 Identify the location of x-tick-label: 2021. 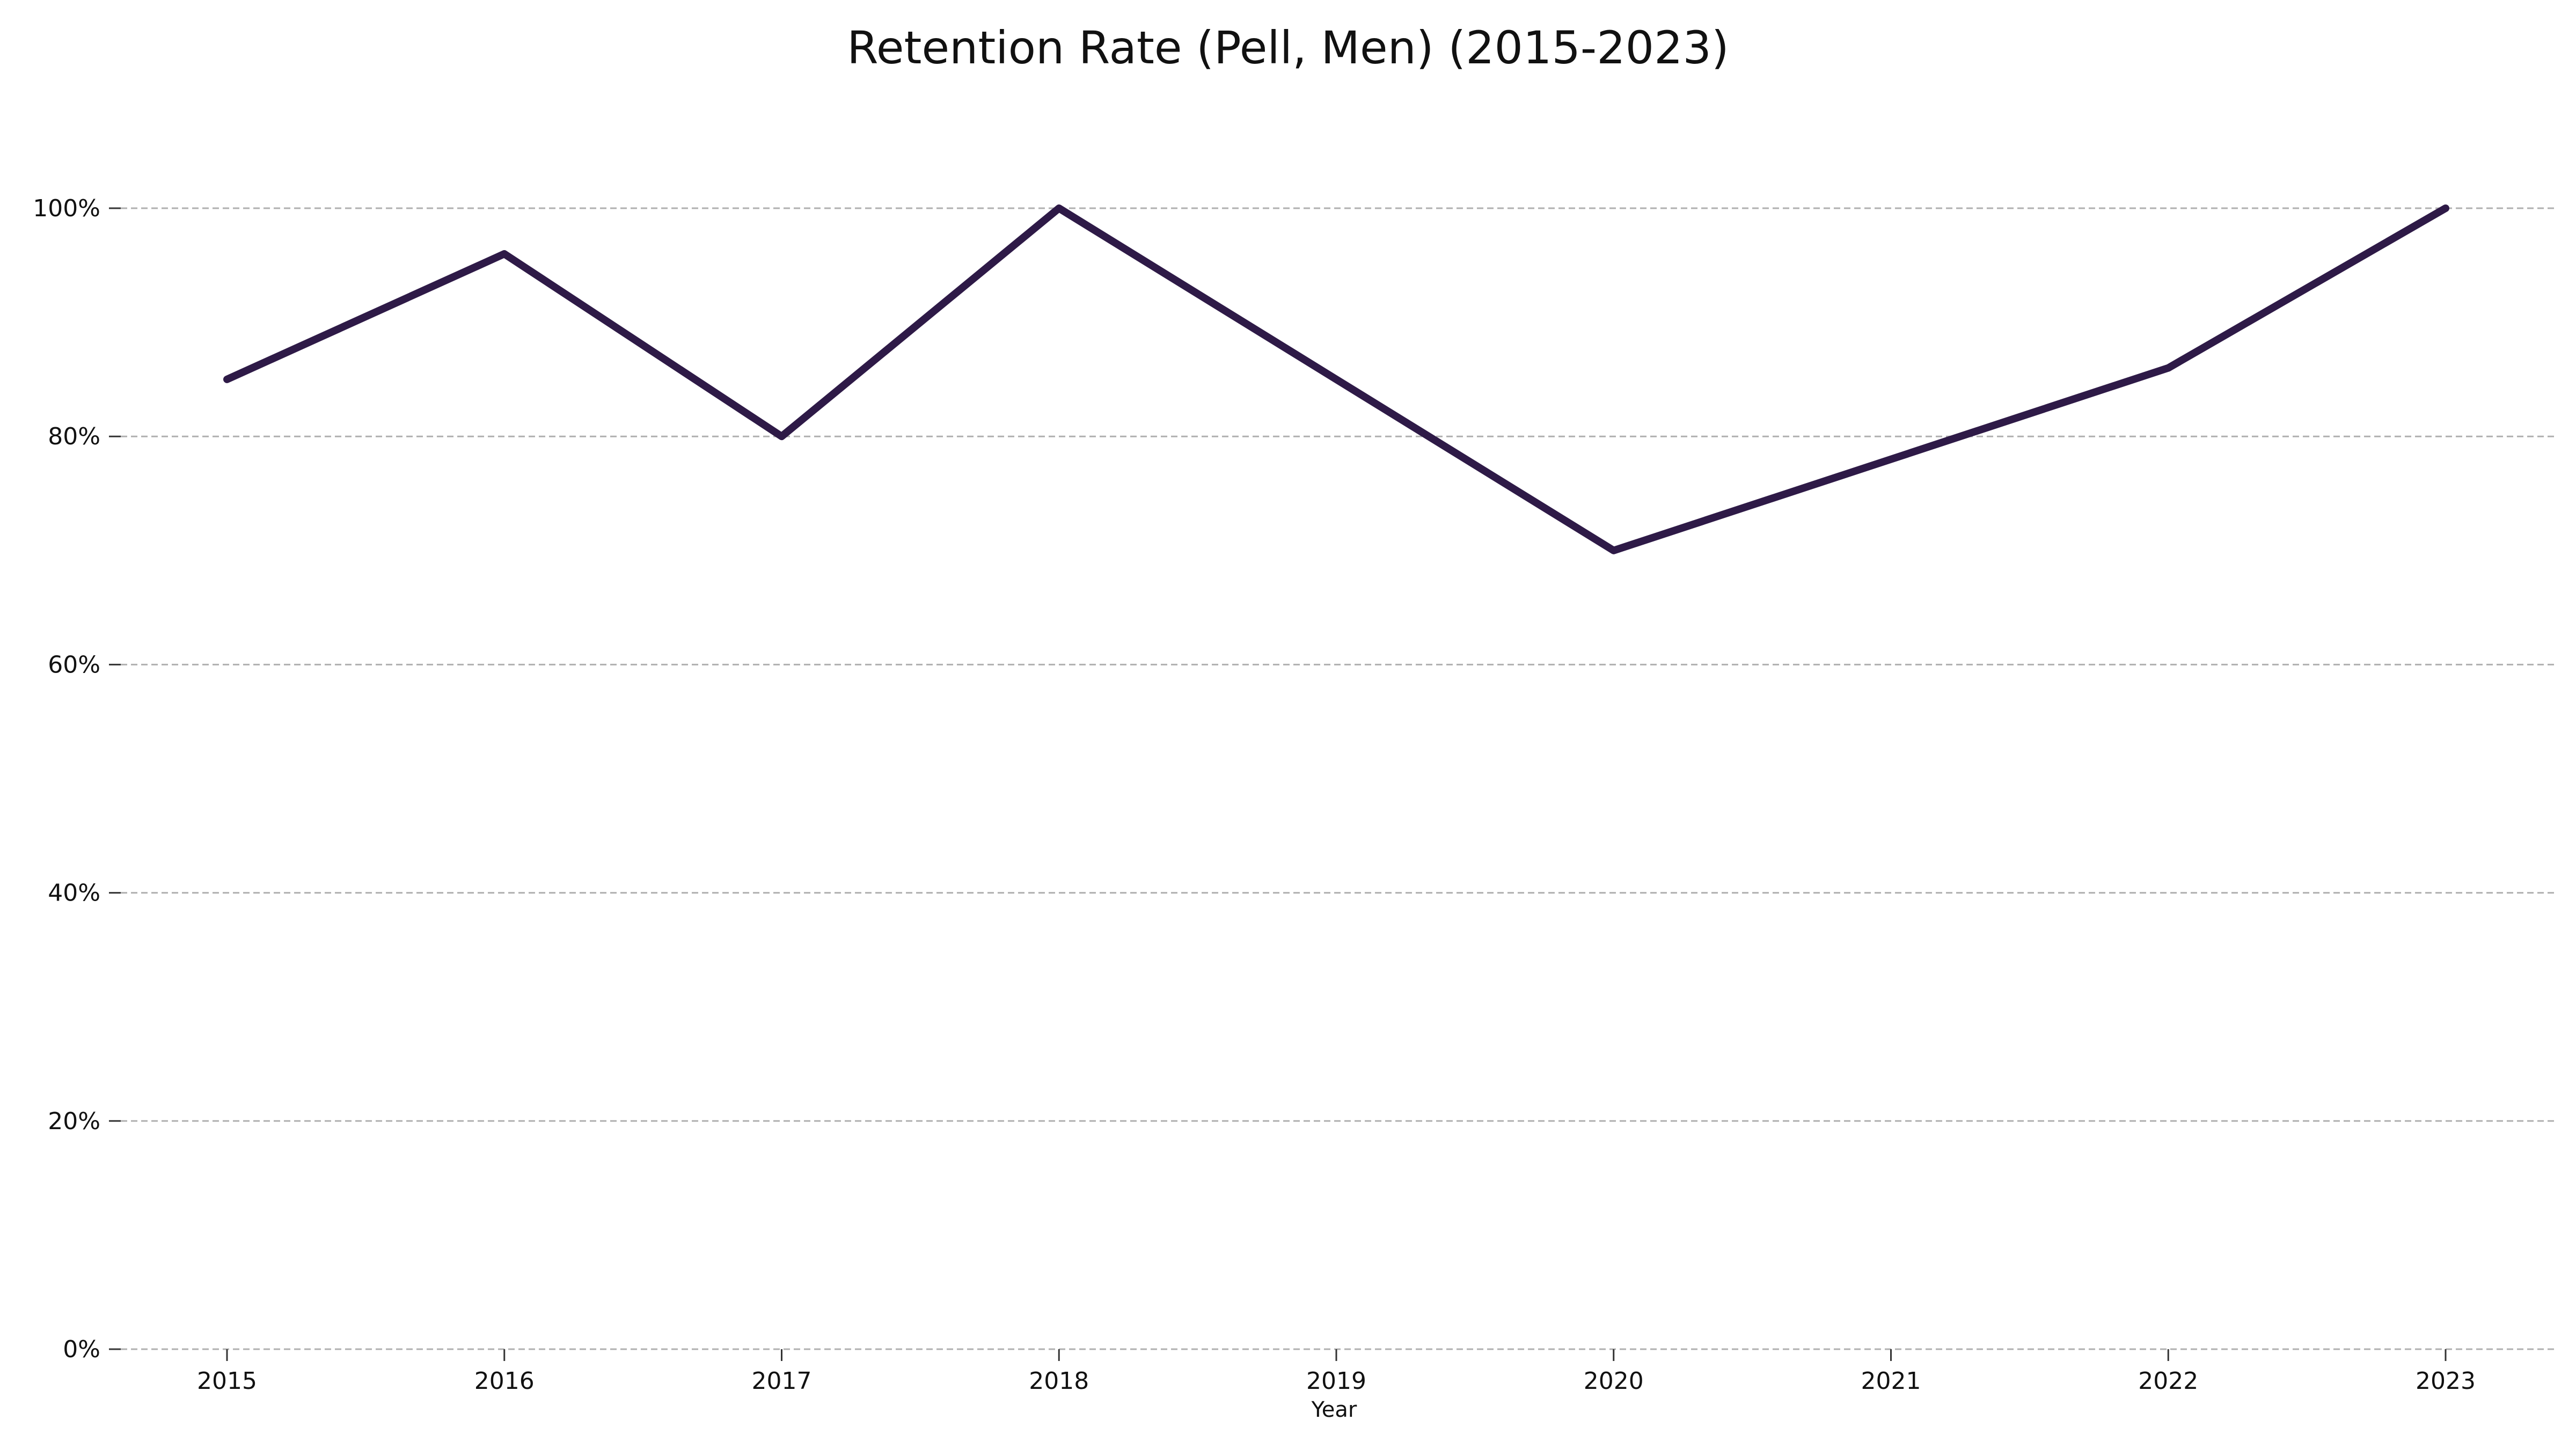
(1891, 1381).